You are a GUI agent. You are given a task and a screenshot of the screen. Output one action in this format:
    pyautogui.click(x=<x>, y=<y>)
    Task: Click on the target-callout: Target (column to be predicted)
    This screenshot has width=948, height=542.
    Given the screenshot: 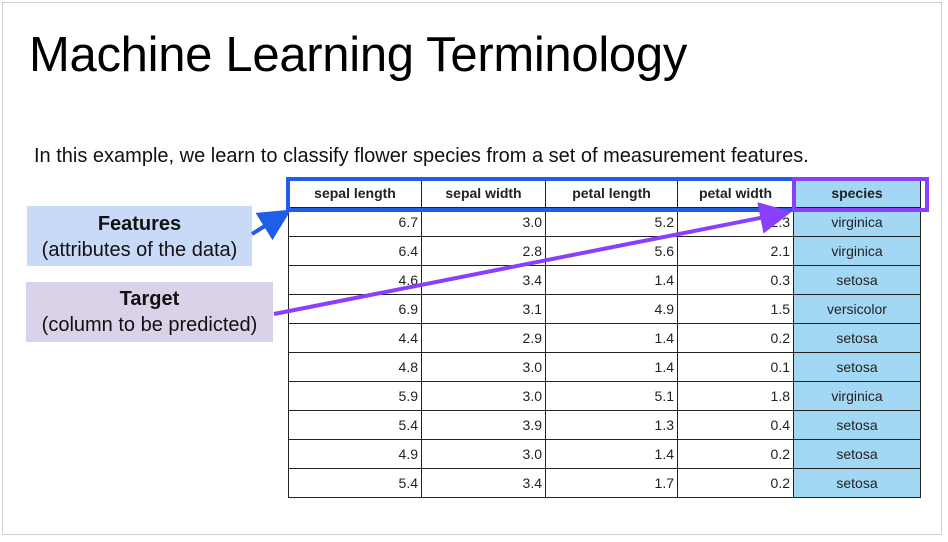 What is the action you would take?
    pyautogui.click(x=149, y=312)
    